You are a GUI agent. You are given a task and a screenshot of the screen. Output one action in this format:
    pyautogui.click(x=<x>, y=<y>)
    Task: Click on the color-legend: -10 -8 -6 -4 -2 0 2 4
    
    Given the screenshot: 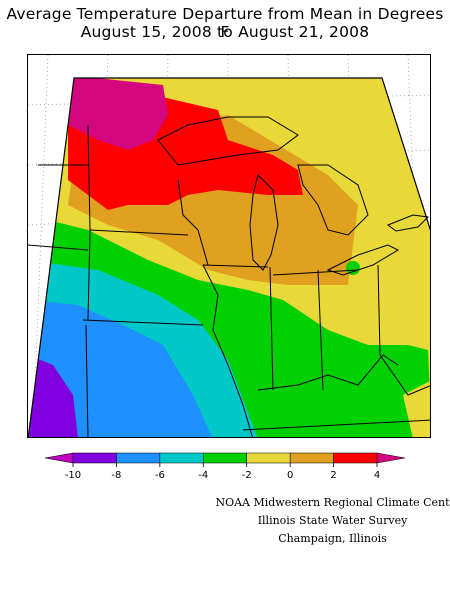 What is the action you would take?
    pyautogui.click(x=225, y=472)
    